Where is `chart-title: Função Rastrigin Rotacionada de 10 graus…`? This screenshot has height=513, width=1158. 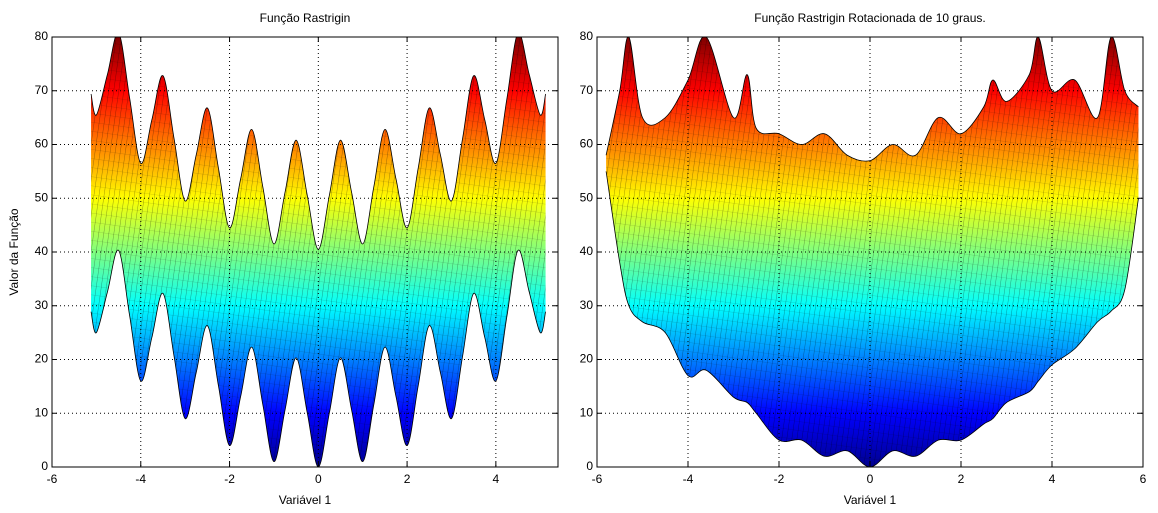 chart-title: Função Rastrigin Rotacionada de 10 graus… is located at coordinates (869, 18).